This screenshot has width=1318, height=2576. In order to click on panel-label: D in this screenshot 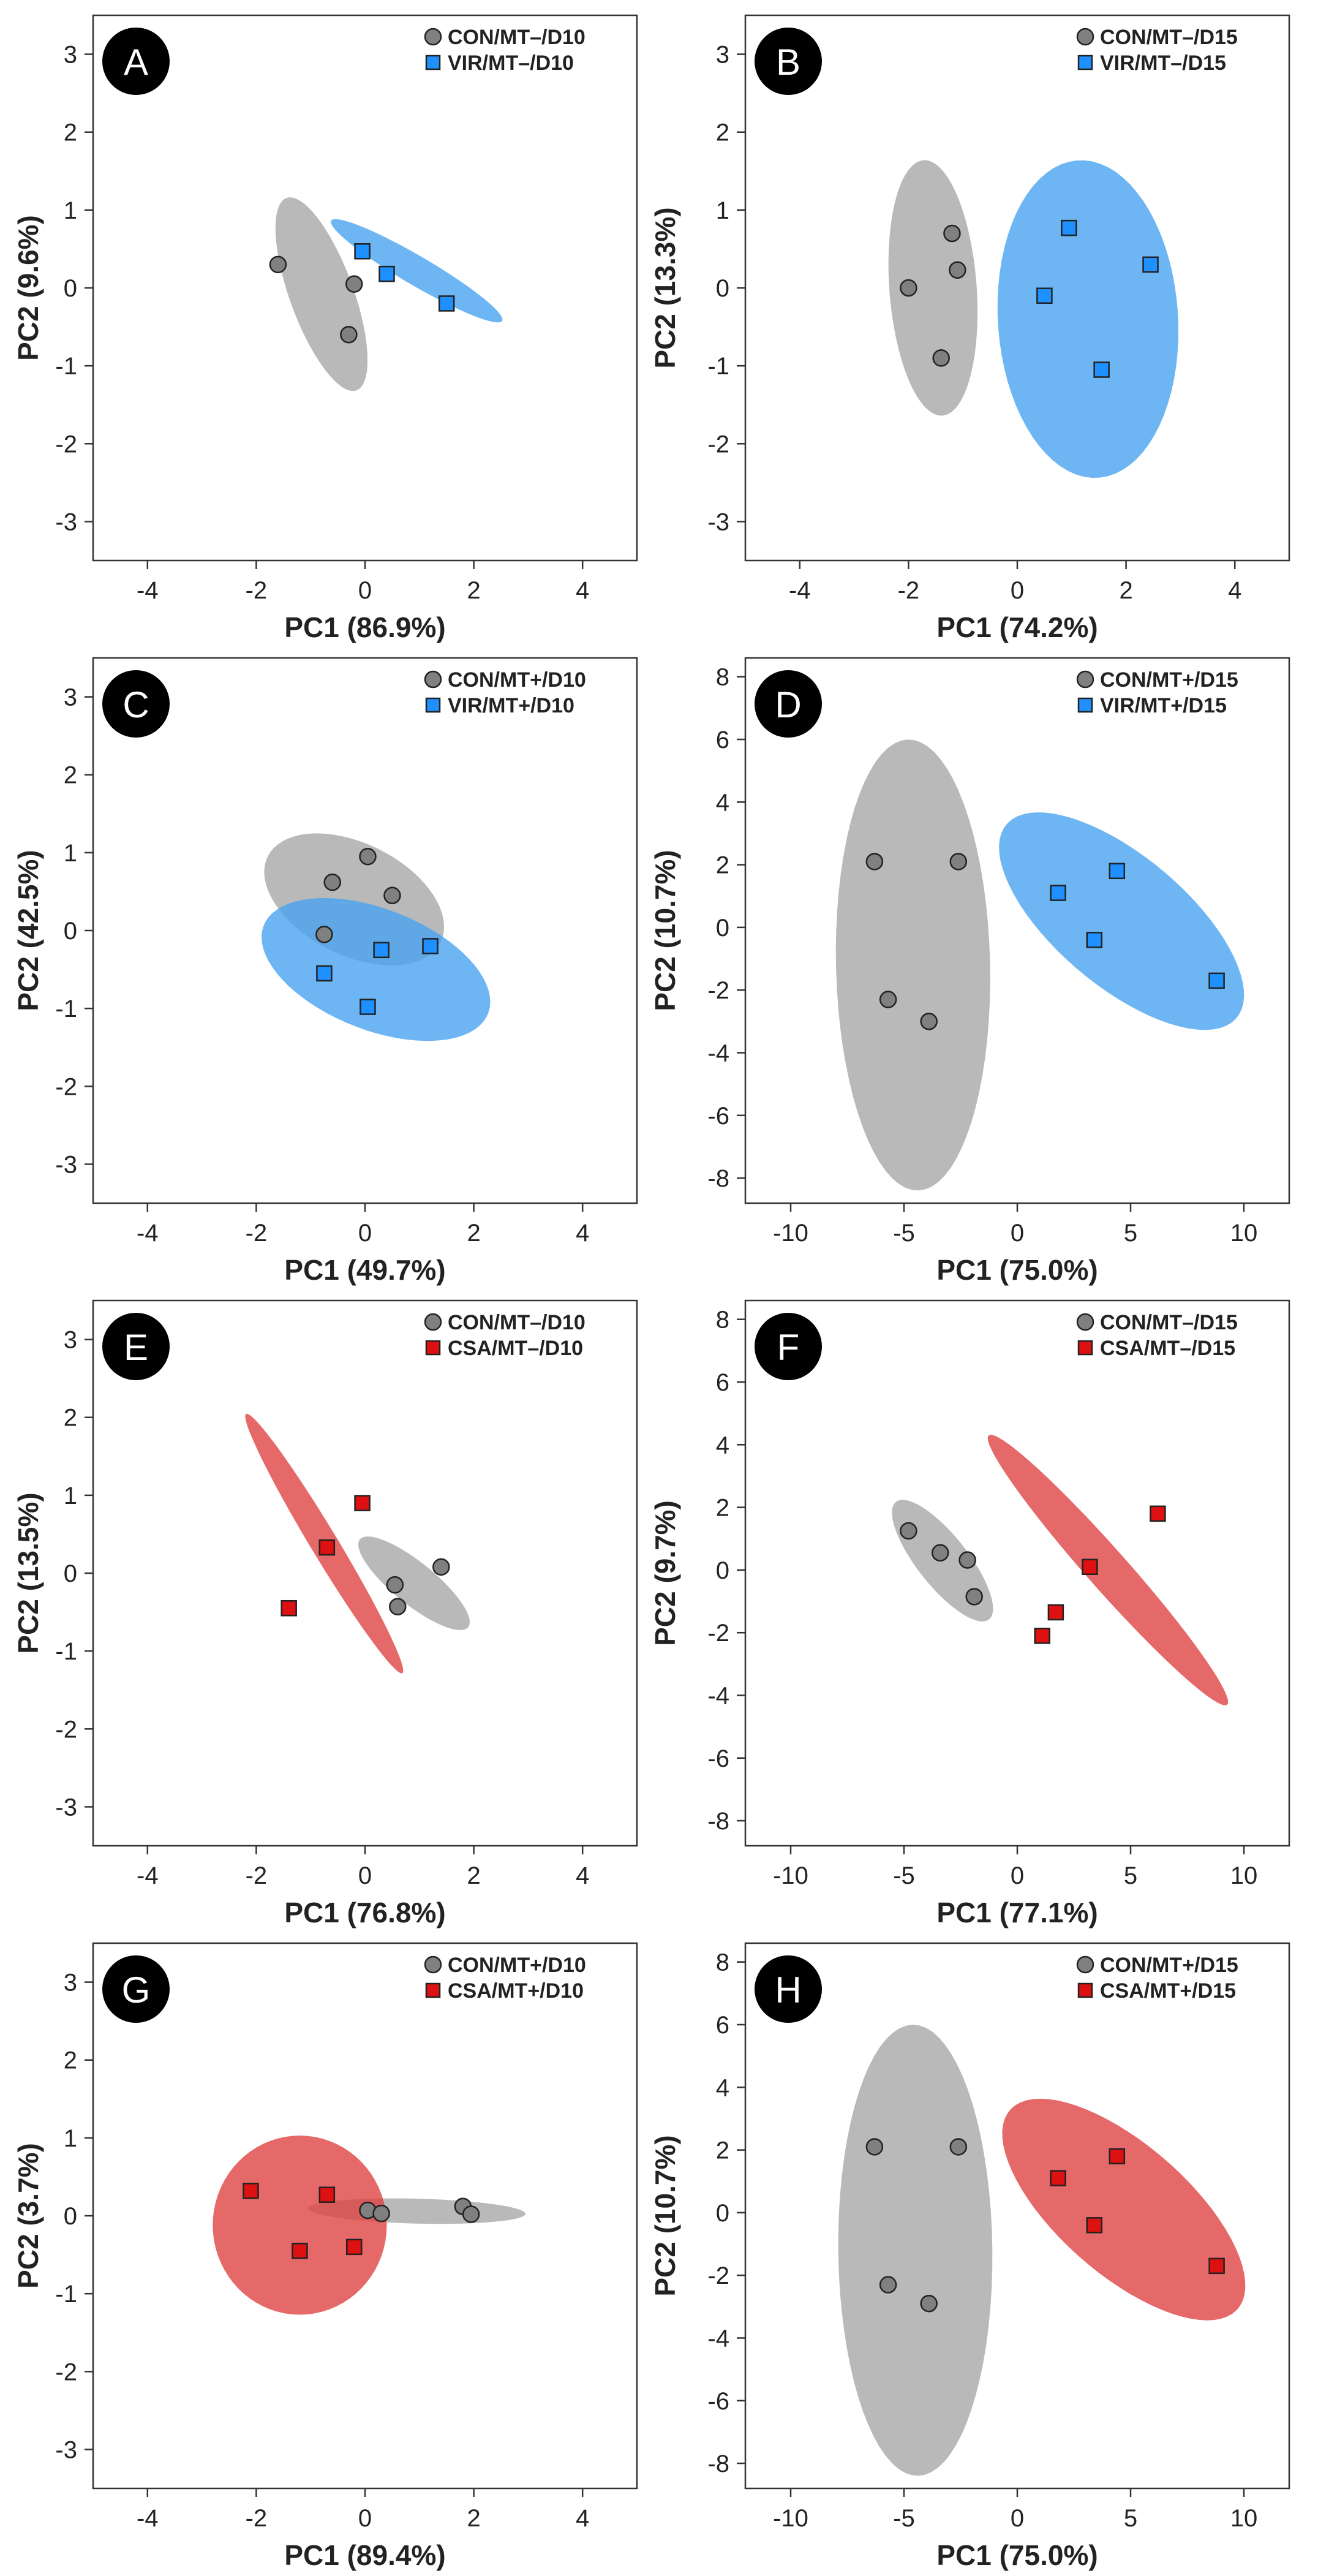, I will do `click(788, 704)`.